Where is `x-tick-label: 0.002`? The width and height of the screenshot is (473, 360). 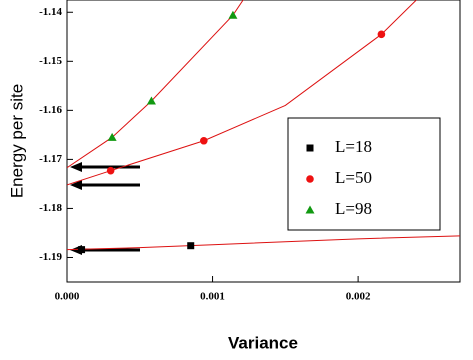
x-tick-label: 0.002 is located at coordinates (358, 297).